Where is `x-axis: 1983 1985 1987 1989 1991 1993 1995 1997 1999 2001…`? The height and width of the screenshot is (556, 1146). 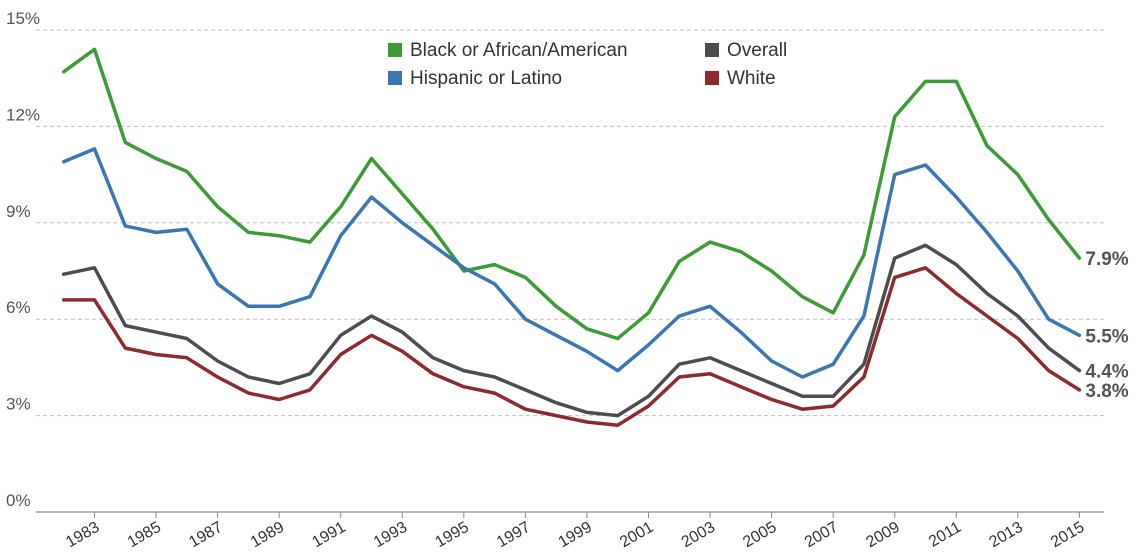
x-axis: 1983 1985 1987 1989 1991 1993 1995 1997 1999 2001… is located at coordinates (575, 531).